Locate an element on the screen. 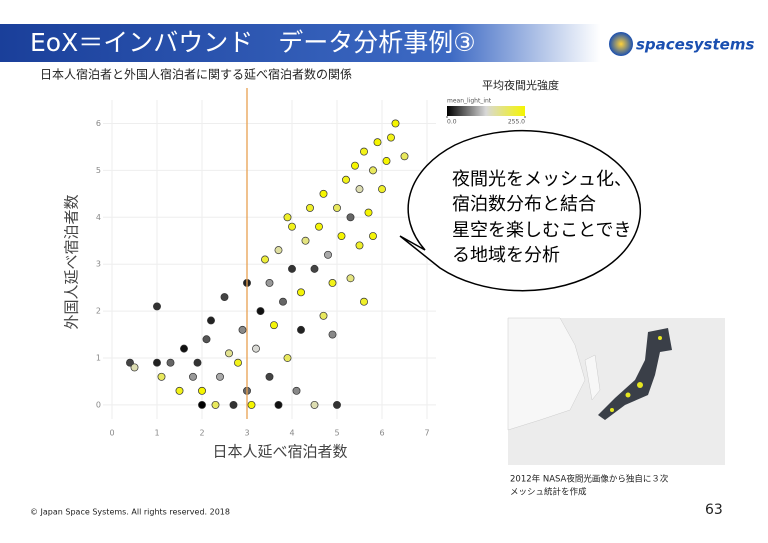  callout-text: 夜間光をメッシュ化、 宿泊数分布と結合 星空を楽しむことでき る地域を分析 is located at coordinates (542, 217).